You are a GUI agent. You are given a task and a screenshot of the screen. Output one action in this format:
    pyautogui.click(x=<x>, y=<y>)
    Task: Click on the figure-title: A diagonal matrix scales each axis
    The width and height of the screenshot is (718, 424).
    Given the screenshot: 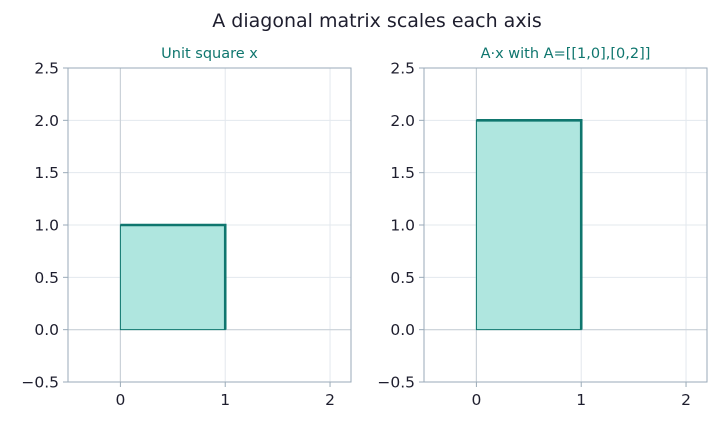 What is the action you would take?
    pyautogui.click(x=377, y=21)
    